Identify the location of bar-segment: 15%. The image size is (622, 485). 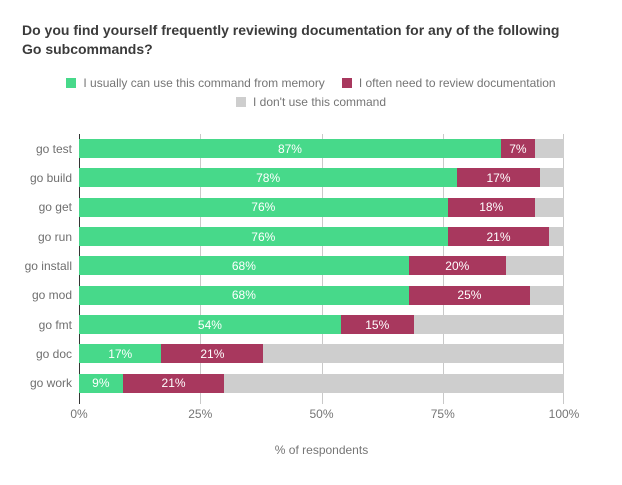
(377, 325).